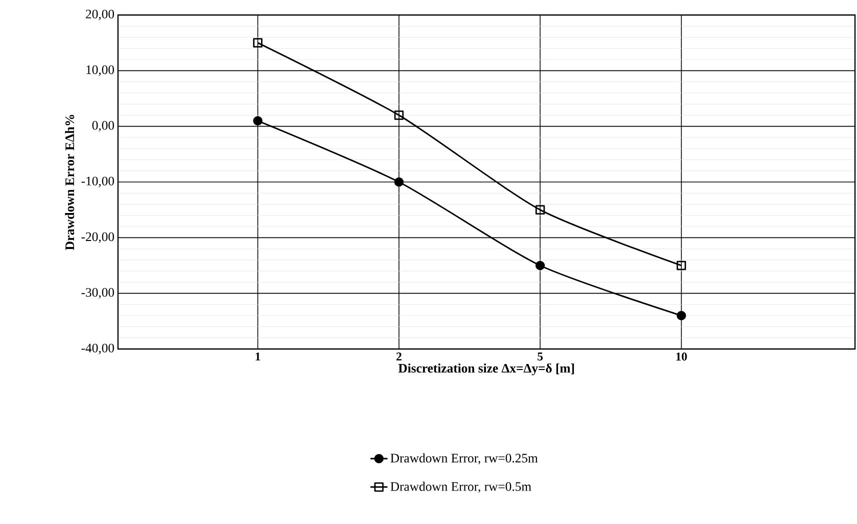 This screenshot has height=524, width=857. I want to click on y-tick-label: -10,00, so click(98, 182).